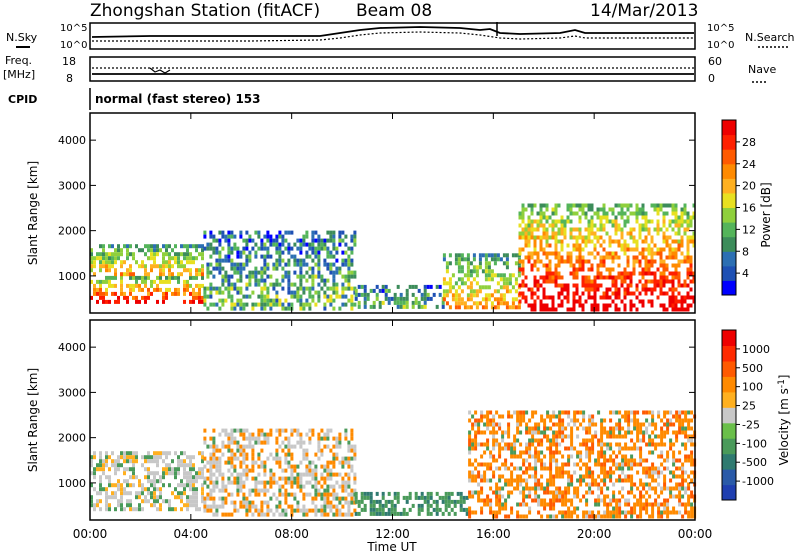  I want to click on y-tick-label: 2000, so click(72, 231).